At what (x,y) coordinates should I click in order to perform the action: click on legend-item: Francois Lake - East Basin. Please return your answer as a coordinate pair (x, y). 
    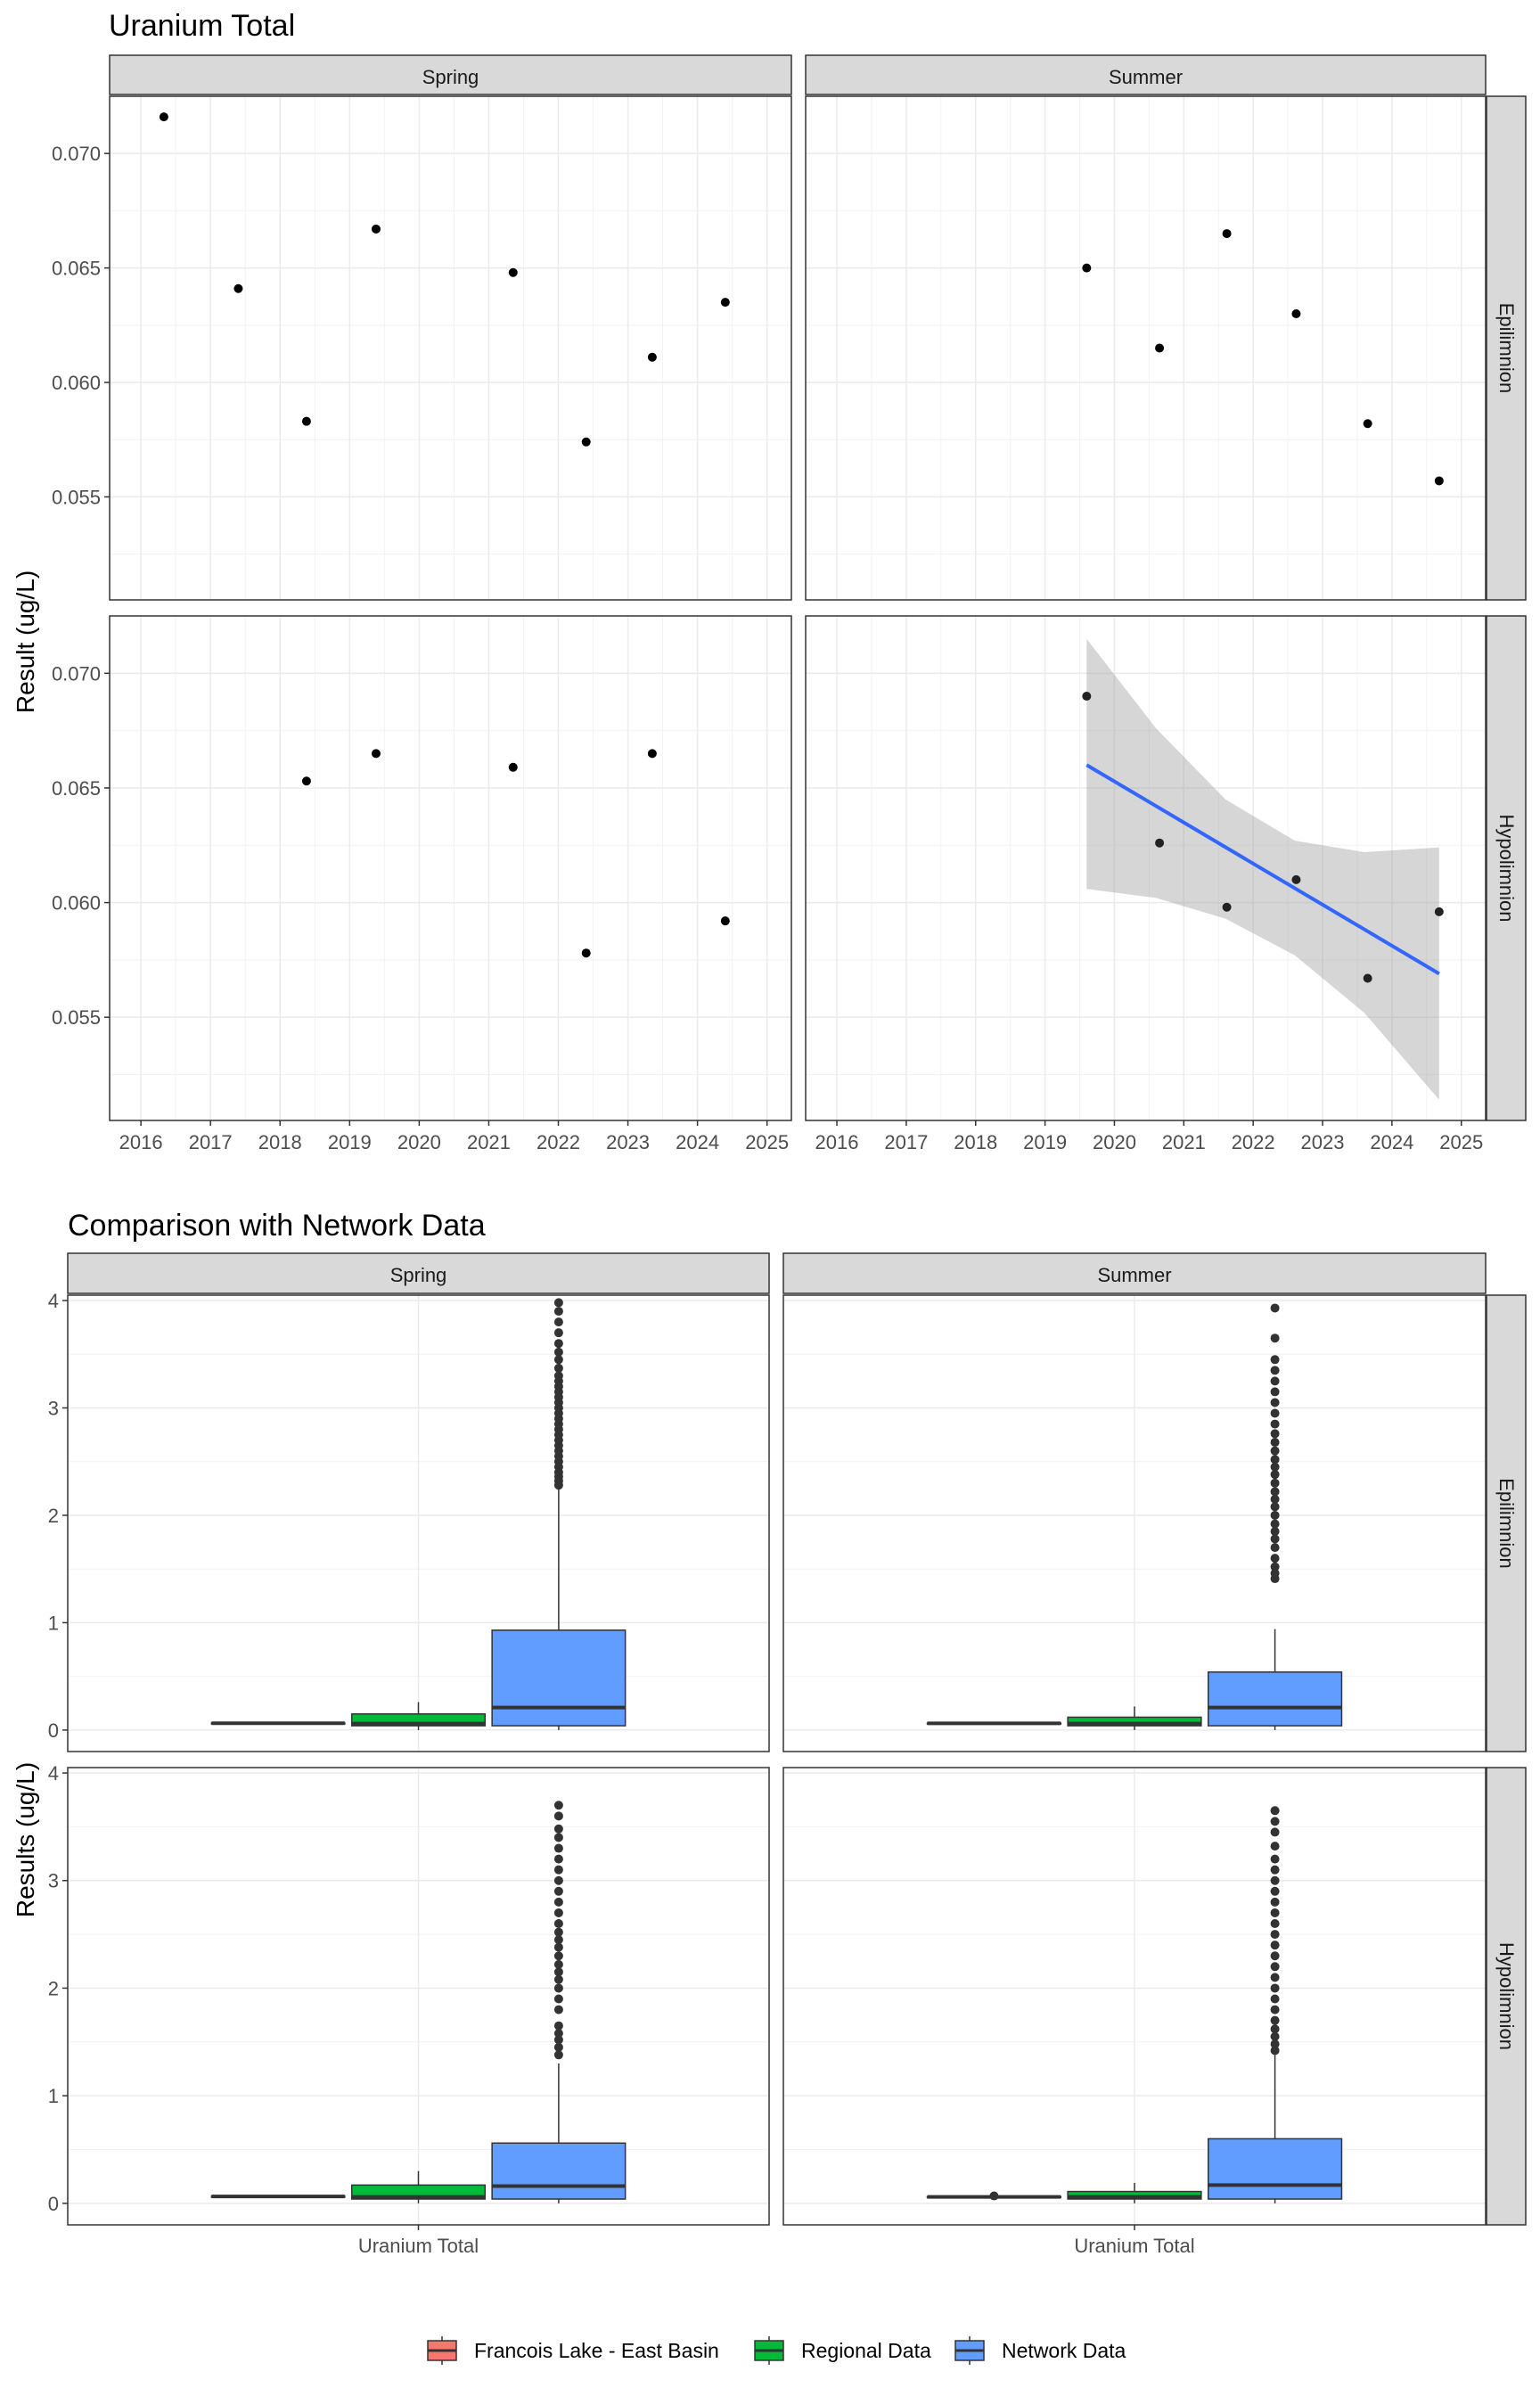
    Looking at the image, I should click on (573, 2350).